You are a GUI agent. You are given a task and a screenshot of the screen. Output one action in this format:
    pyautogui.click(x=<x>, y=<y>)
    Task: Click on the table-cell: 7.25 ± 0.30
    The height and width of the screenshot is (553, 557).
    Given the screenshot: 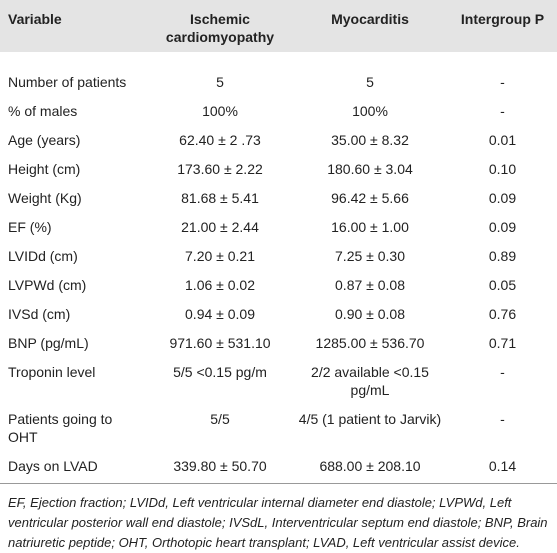 What is the action you would take?
    pyautogui.click(x=370, y=256)
    